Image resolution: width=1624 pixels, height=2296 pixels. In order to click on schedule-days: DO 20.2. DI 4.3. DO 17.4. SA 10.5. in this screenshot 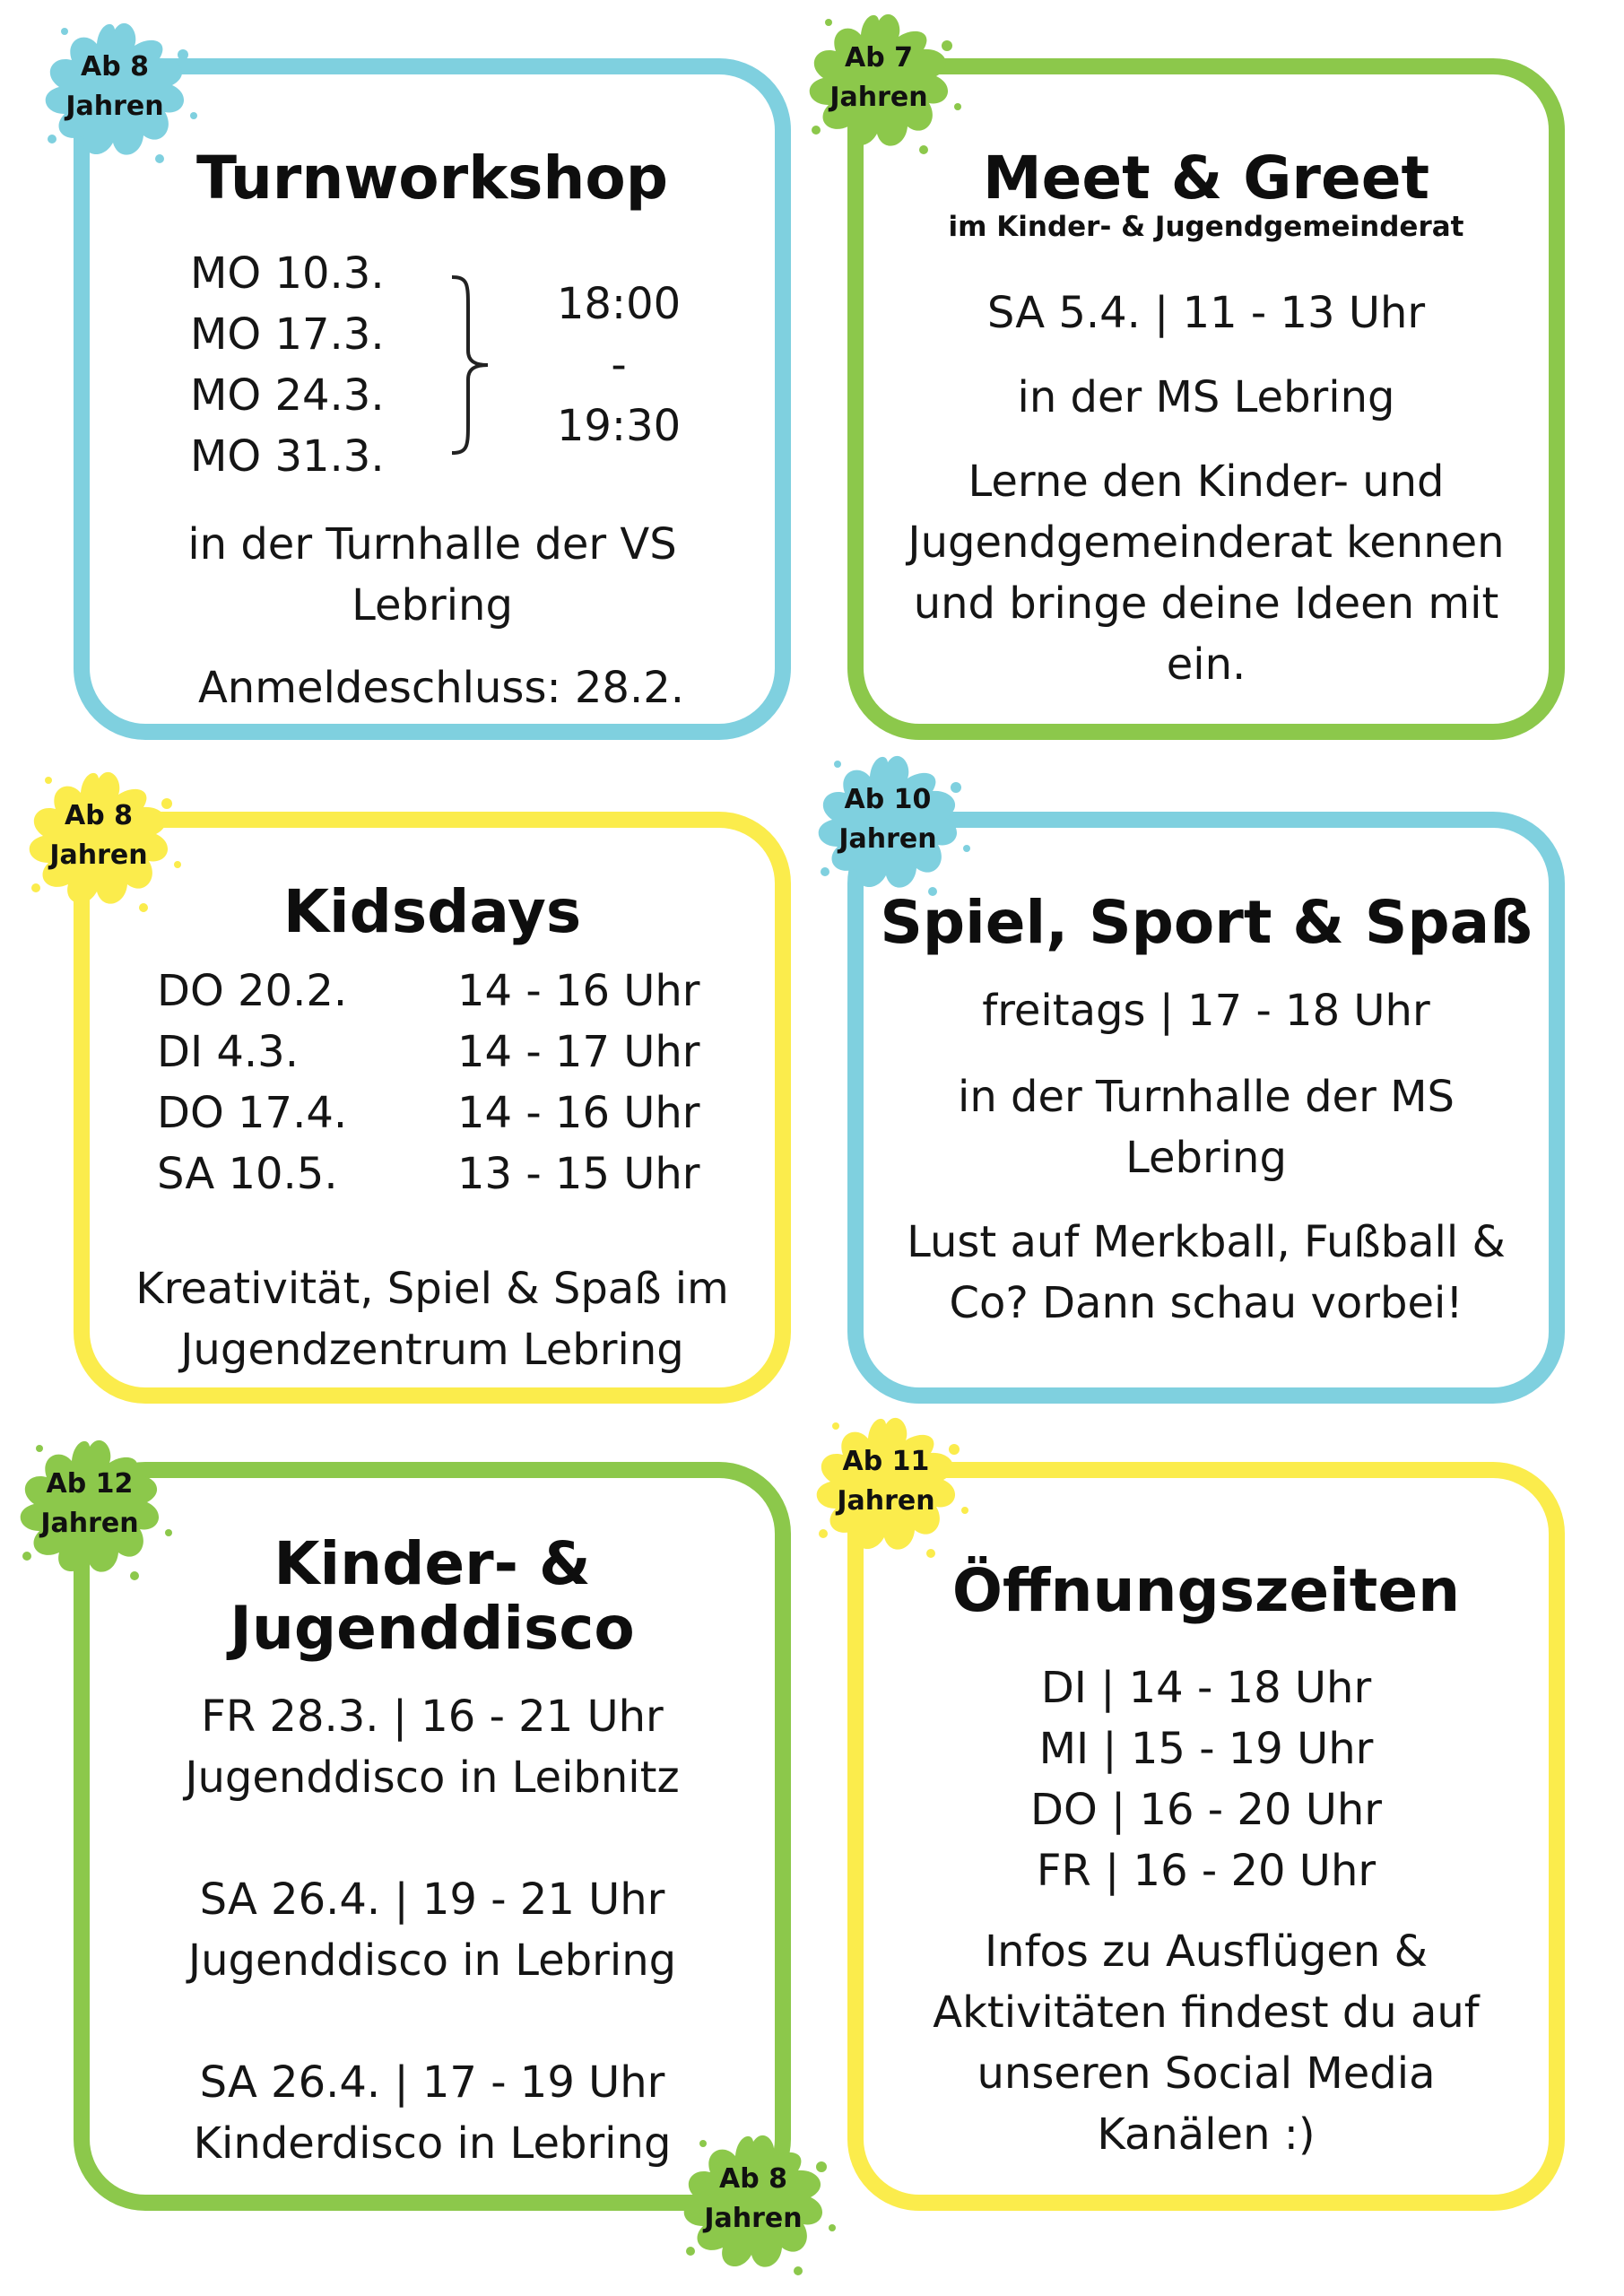, I will do `click(291, 1083)`.